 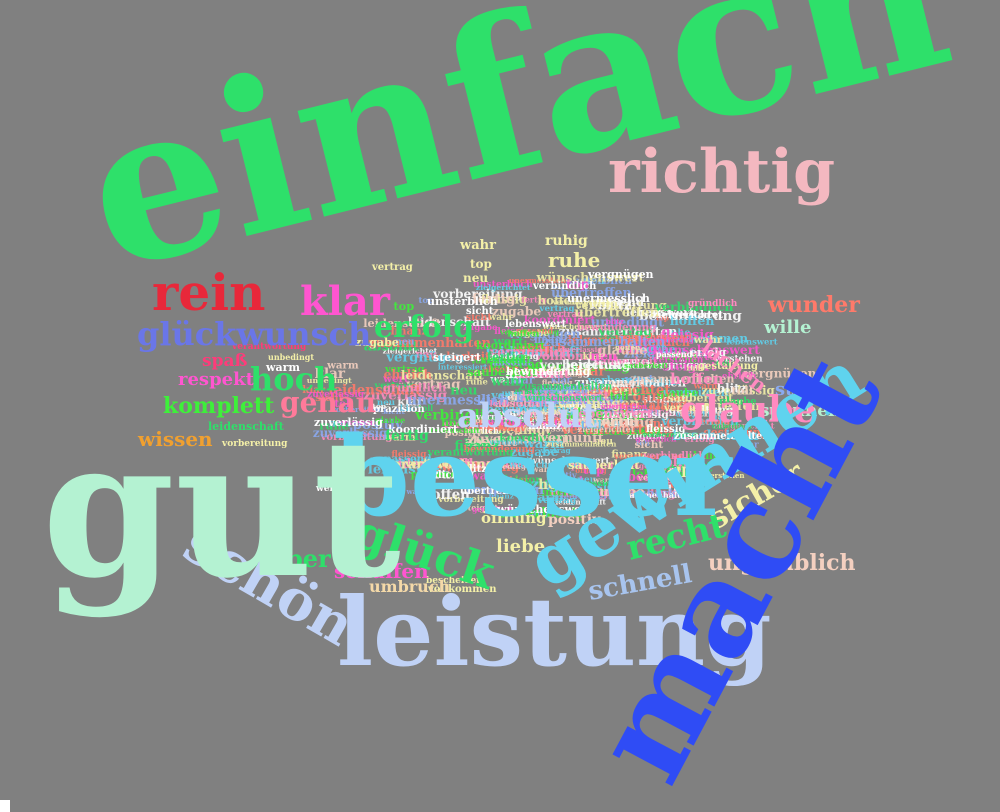 I want to click on filler-word: unsterblich, so click(x=700, y=414).